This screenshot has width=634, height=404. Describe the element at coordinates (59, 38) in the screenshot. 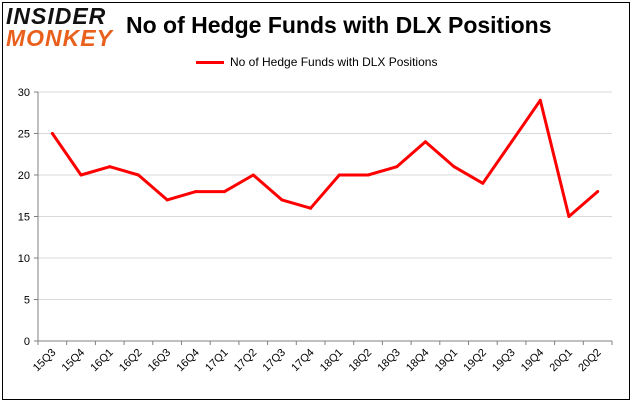

I see `logo-text-monkey: MONKEY` at that location.